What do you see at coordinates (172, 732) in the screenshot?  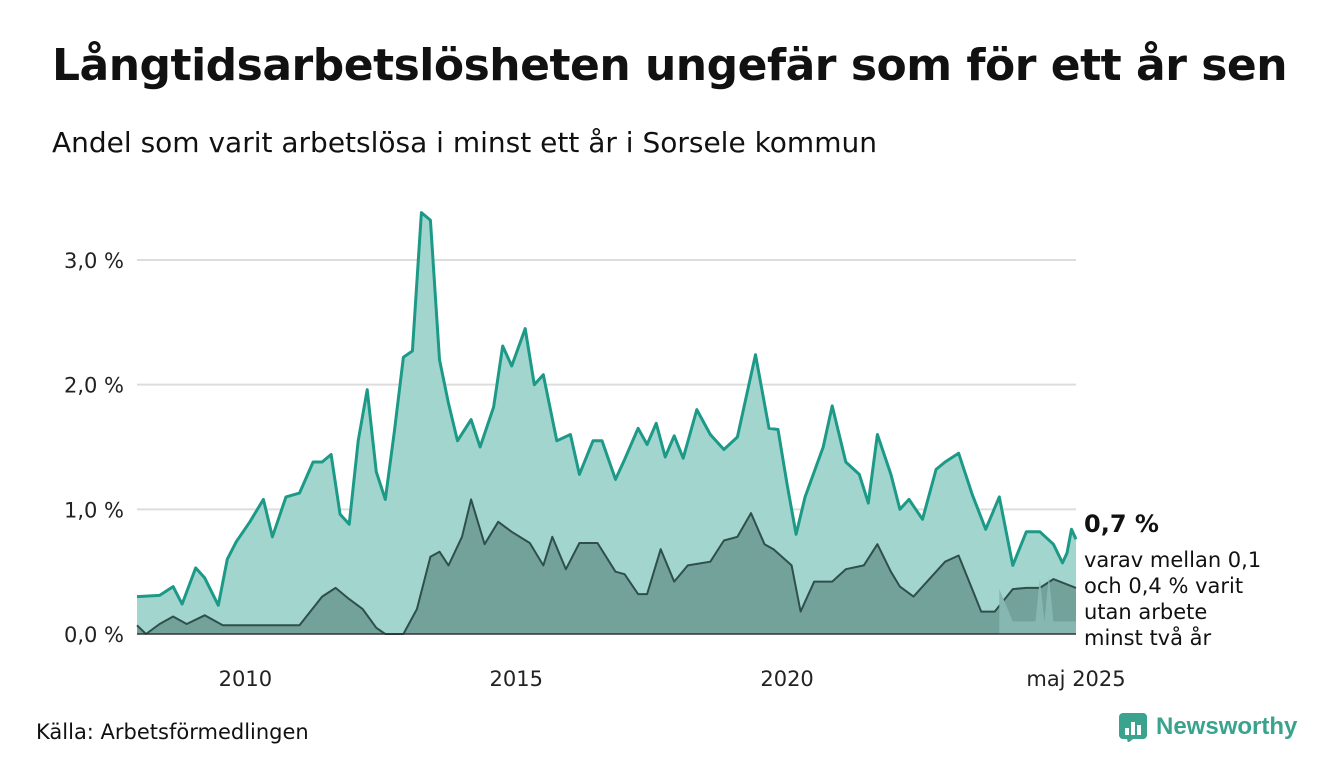 I see `source-note: Källa: Arbetsförmedlingen` at bounding box center [172, 732].